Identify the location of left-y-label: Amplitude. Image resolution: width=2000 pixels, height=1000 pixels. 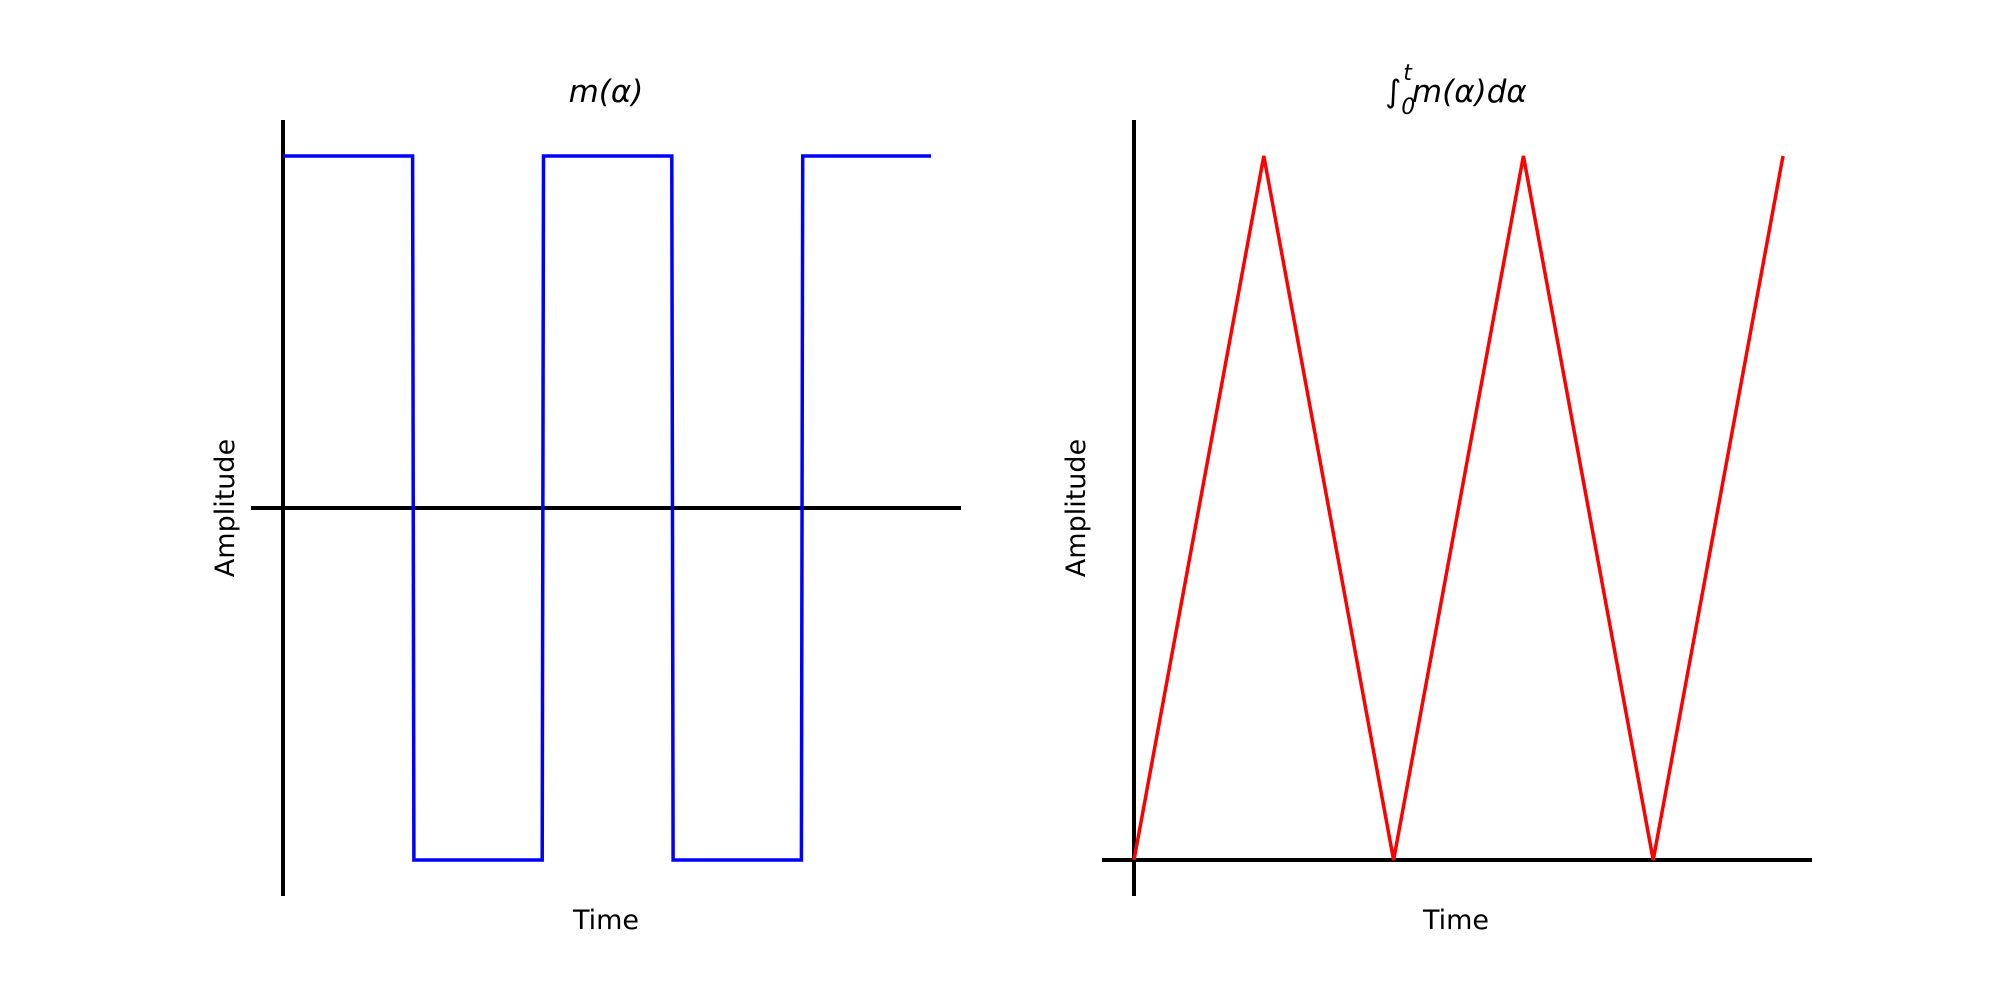
(225, 508).